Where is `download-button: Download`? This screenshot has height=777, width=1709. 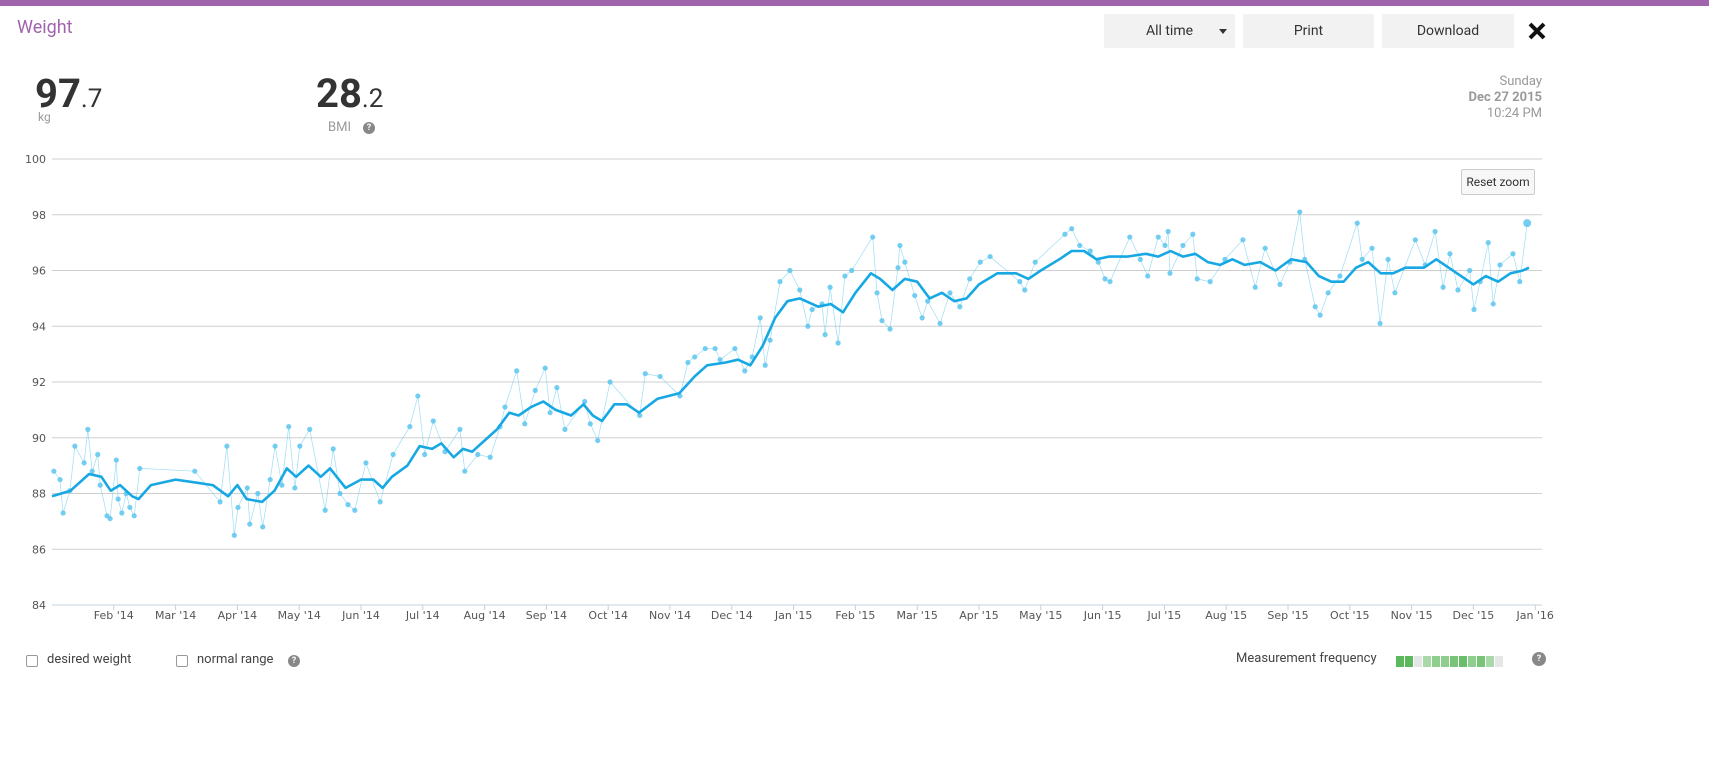
download-button: Download is located at coordinates (1448, 31).